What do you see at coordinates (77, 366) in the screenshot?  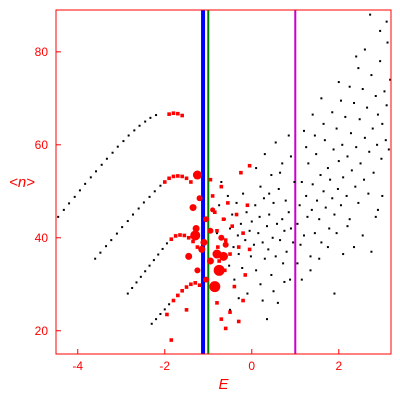 I see `x-tick-label: -4` at bounding box center [77, 366].